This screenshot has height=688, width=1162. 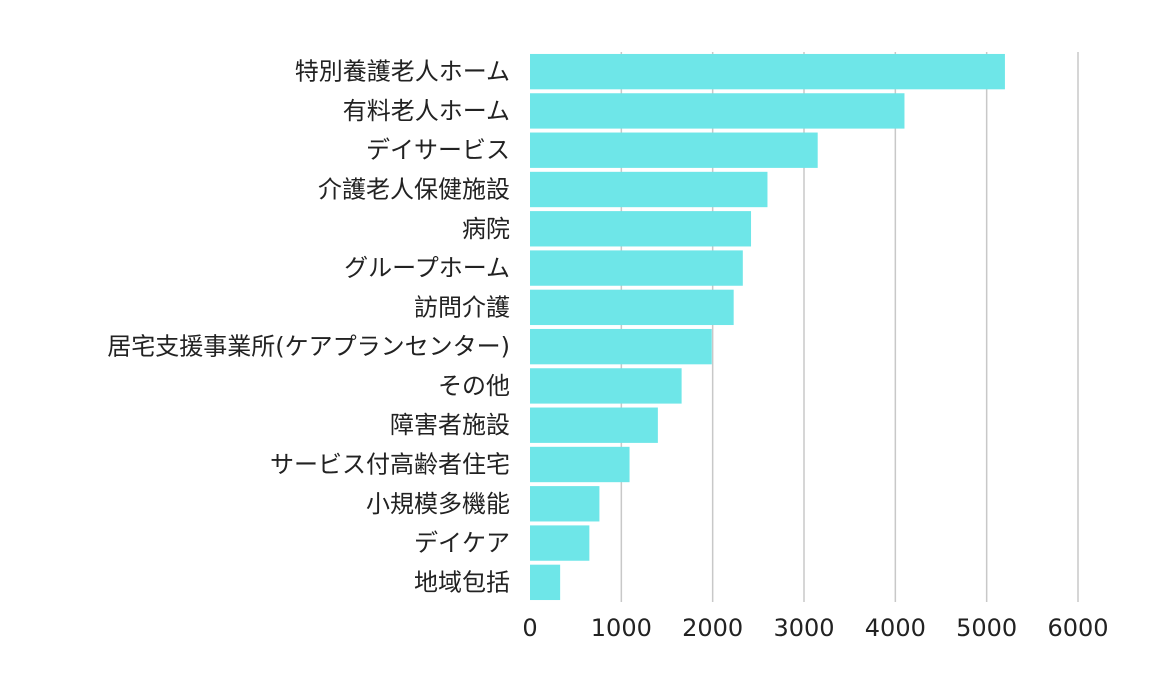 What do you see at coordinates (895, 628) in the screenshot?
I see `x-tick-label: 4000` at bounding box center [895, 628].